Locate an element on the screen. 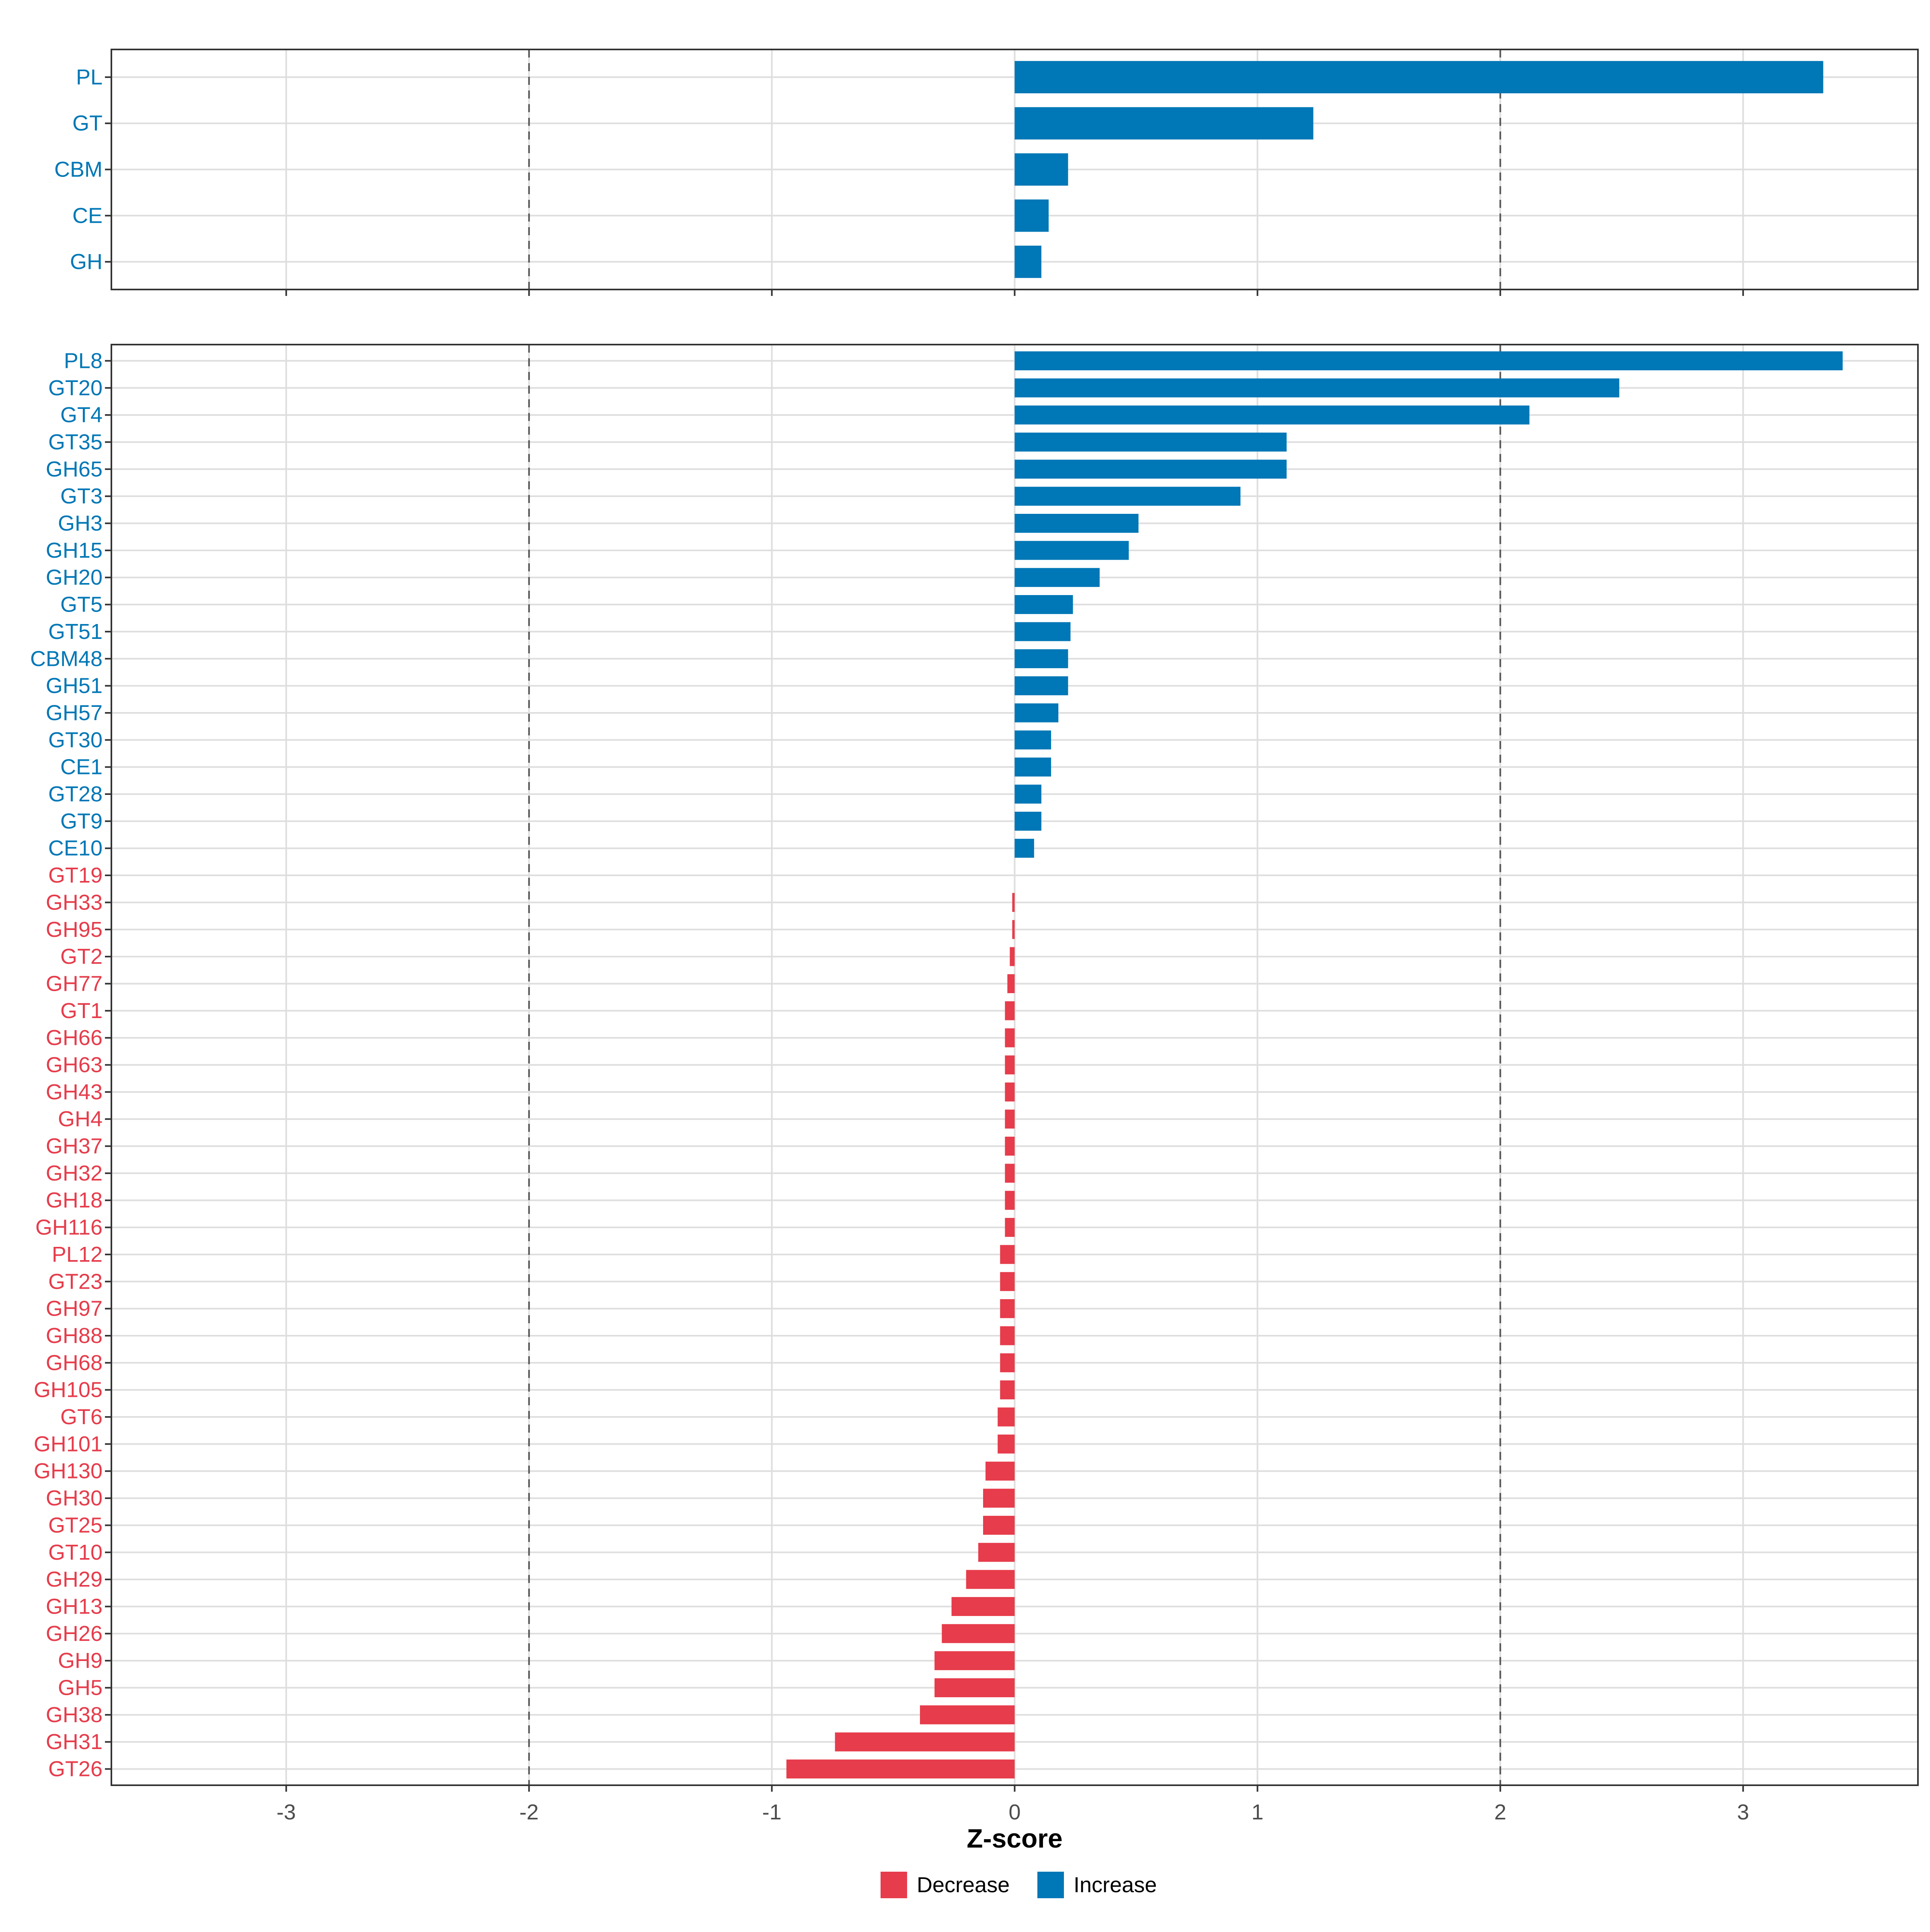 The image size is (1930, 1932). x-tick-label: 0 is located at coordinates (1014, 1812).